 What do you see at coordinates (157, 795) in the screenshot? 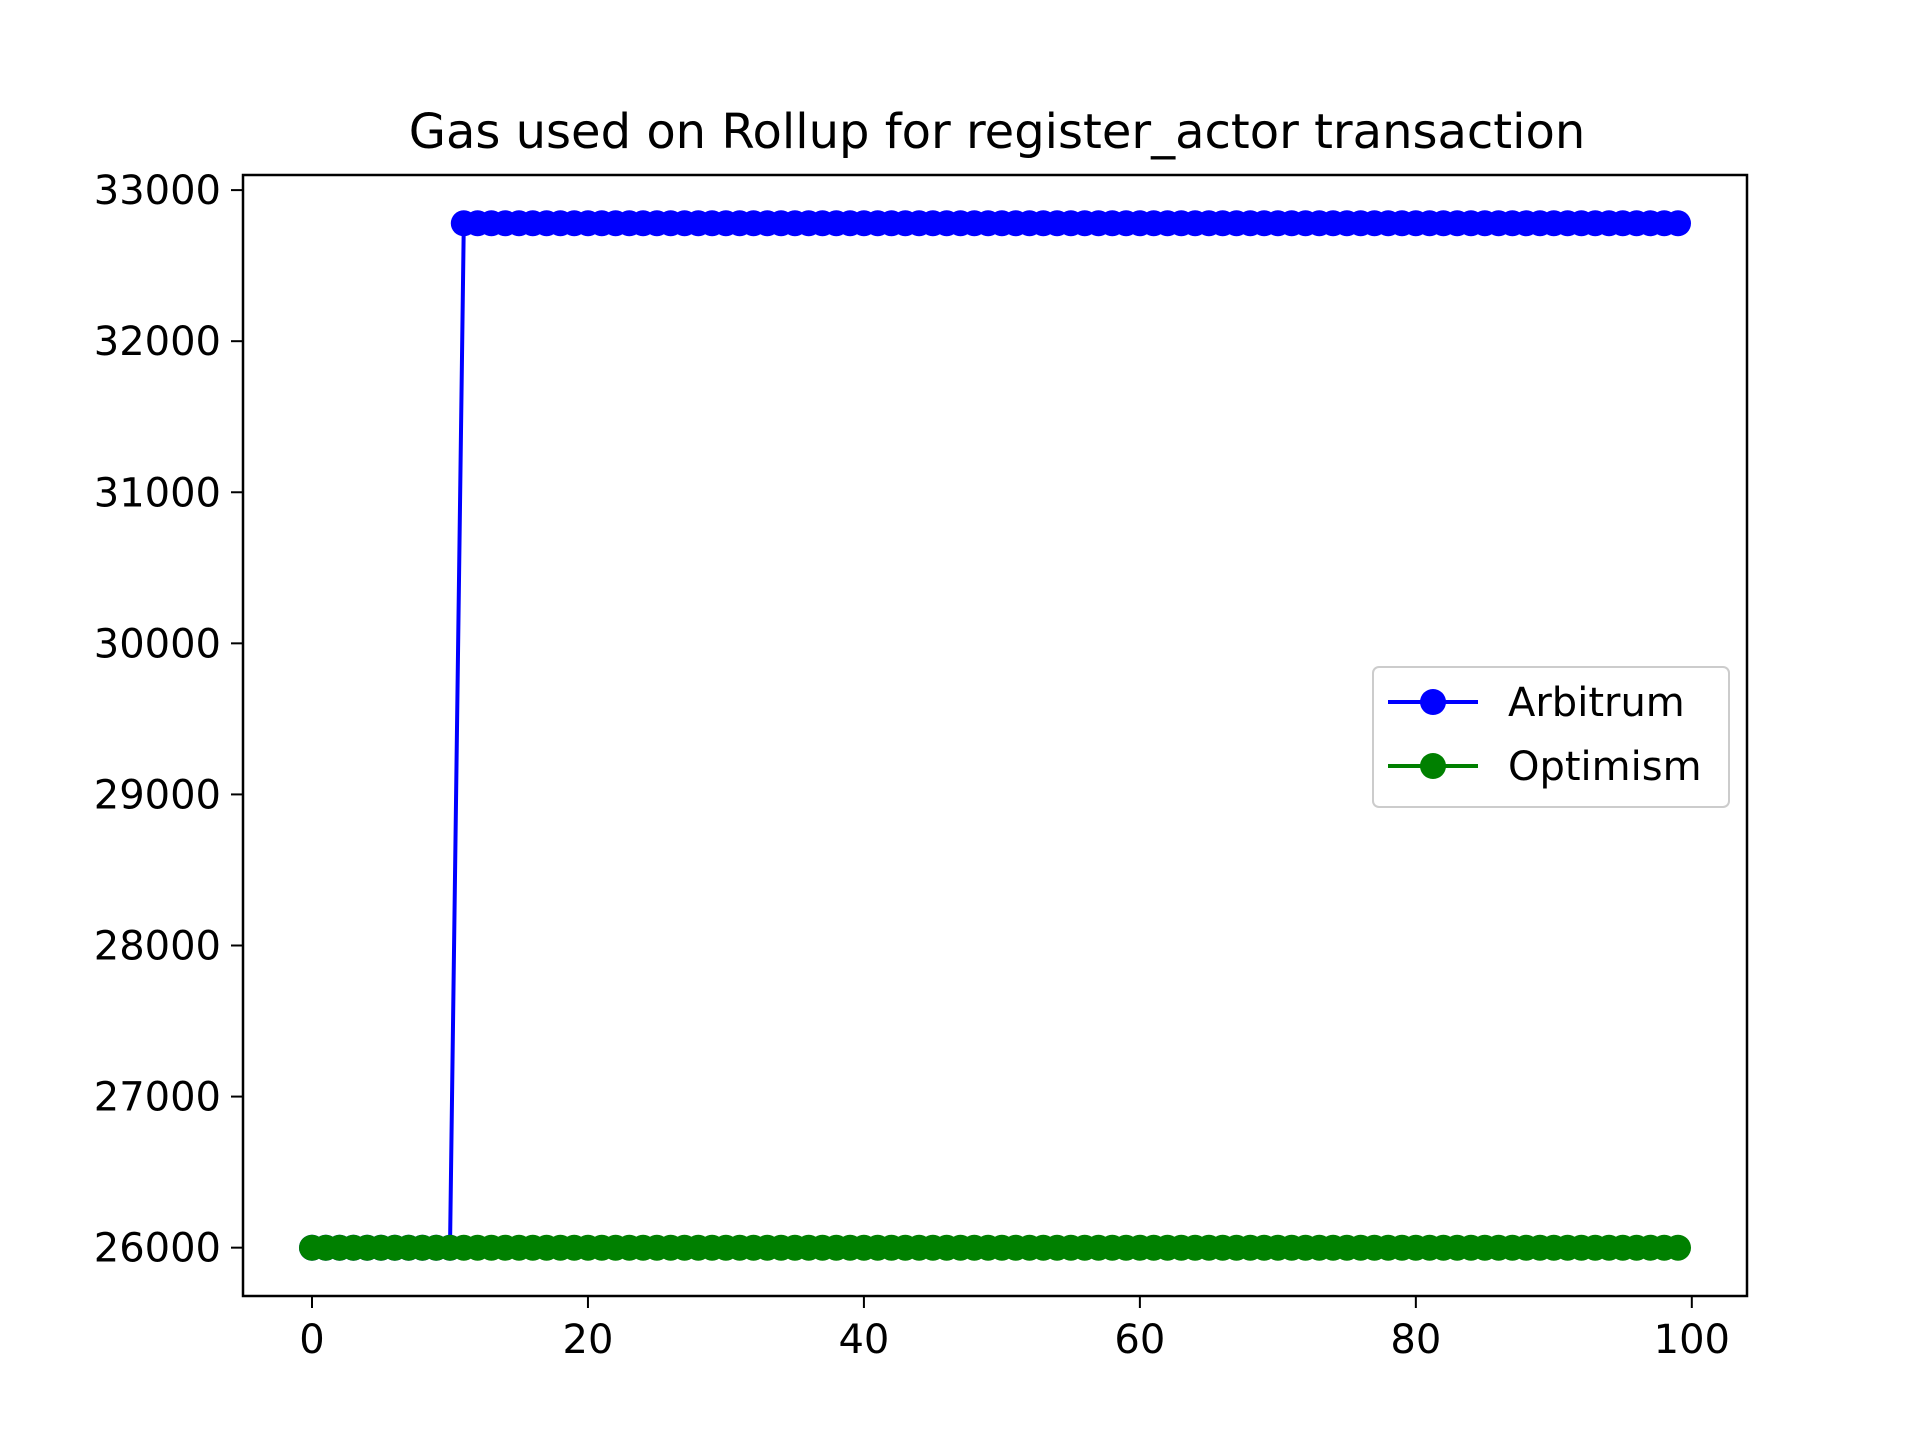
I see `y-tick-label: 29000` at bounding box center [157, 795].